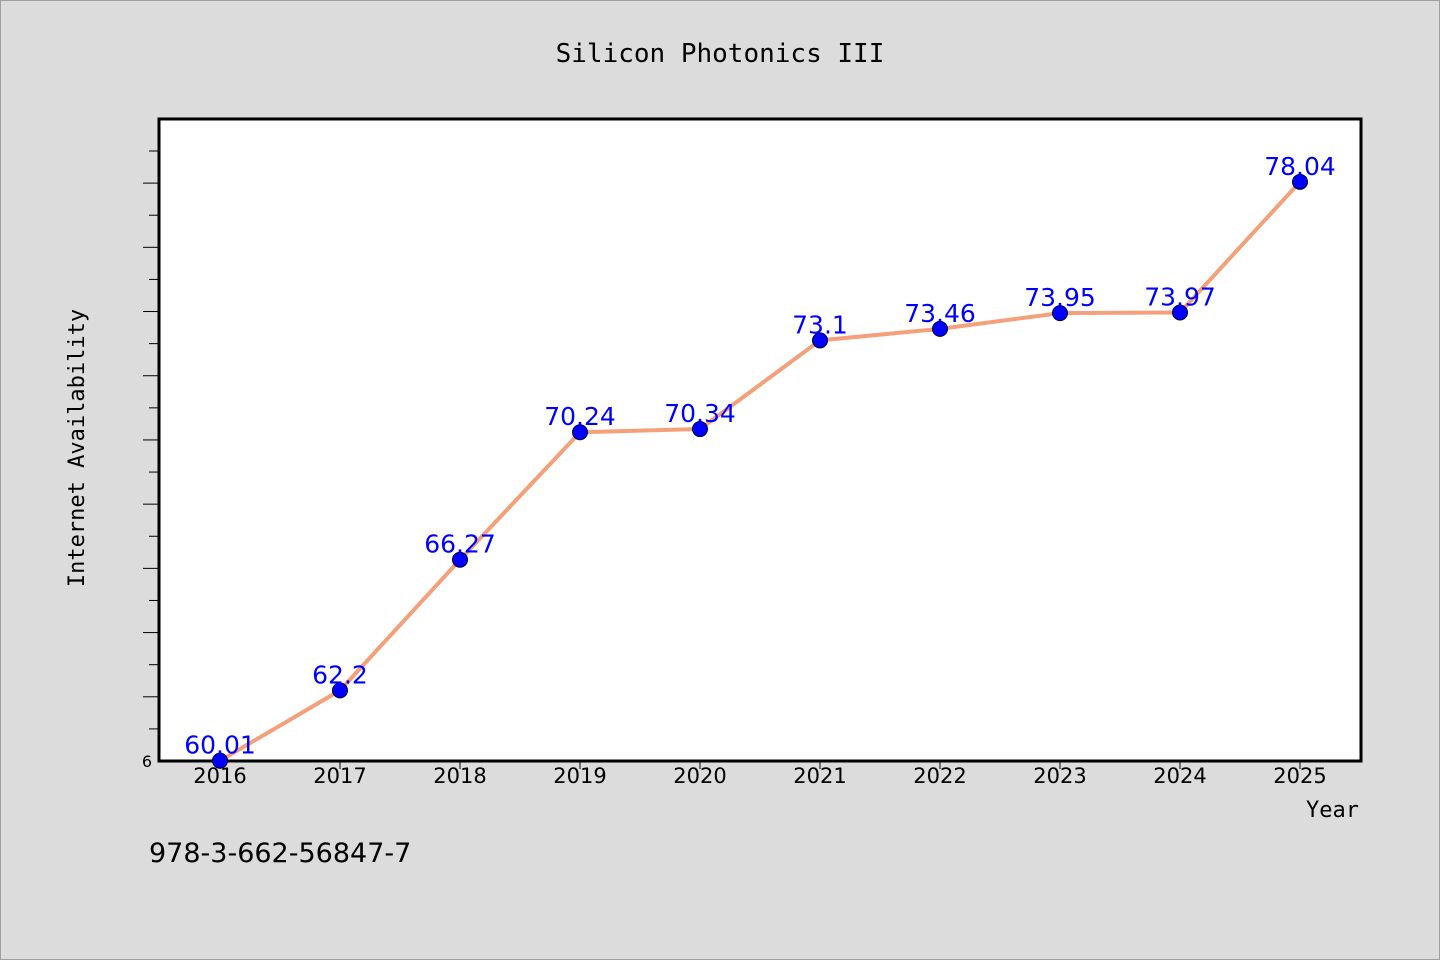 This screenshot has width=1440, height=960. I want to click on y-axis-min-label: 6, so click(147, 761).